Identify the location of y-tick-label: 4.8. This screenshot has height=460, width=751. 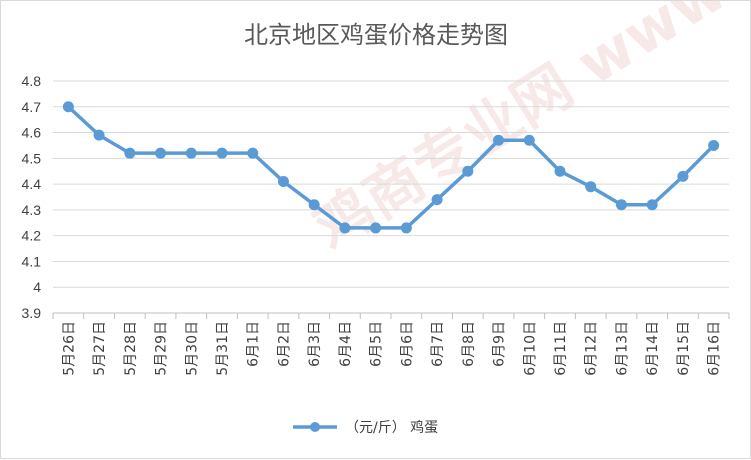
(32, 81).